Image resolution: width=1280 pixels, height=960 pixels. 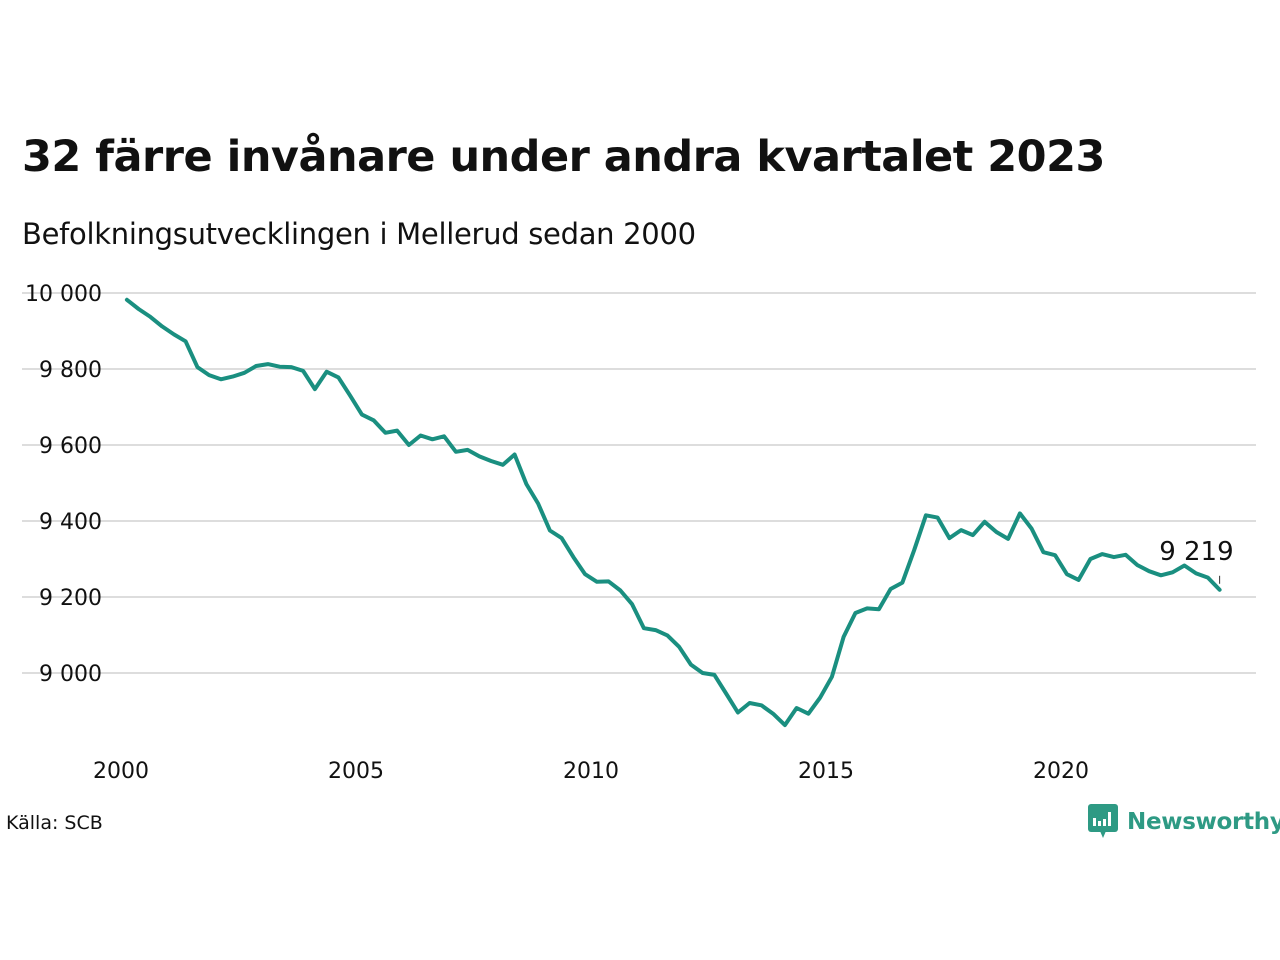 What do you see at coordinates (70, 674) in the screenshot?
I see `y-tick-label: 9 000` at bounding box center [70, 674].